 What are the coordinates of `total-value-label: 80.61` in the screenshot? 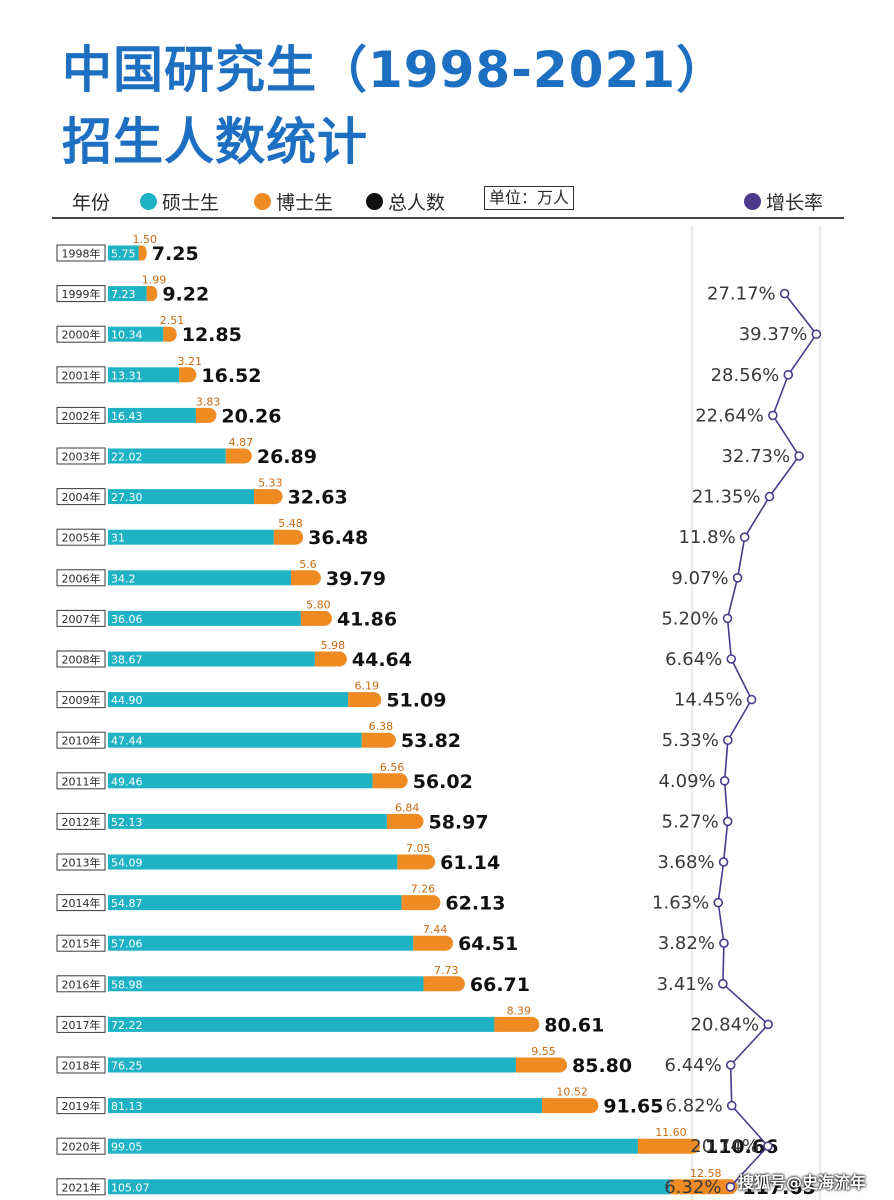 It's located at (574, 1025).